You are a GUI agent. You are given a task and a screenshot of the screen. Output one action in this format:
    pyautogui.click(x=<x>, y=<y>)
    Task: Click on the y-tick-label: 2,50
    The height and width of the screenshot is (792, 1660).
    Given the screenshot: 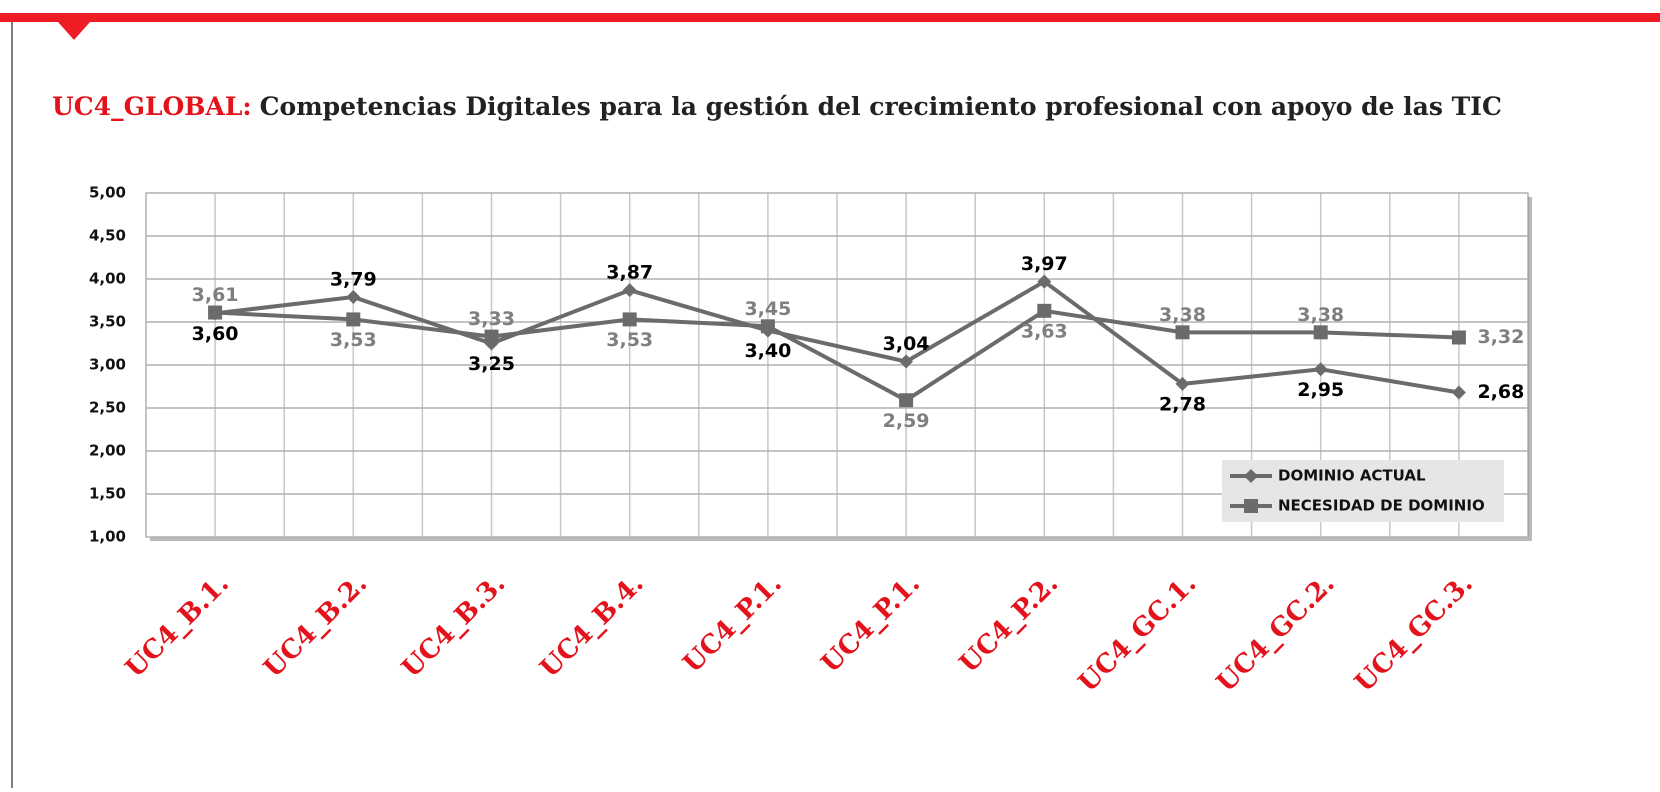 What is the action you would take?
    pyautogui.click(x=107, y=408)
    